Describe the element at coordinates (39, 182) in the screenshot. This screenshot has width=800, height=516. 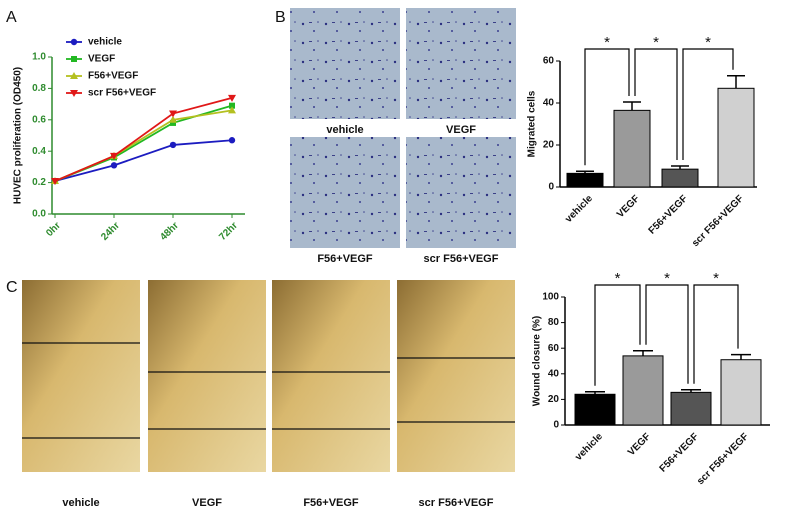
I see `y-tick-label: 0.2` at that location.